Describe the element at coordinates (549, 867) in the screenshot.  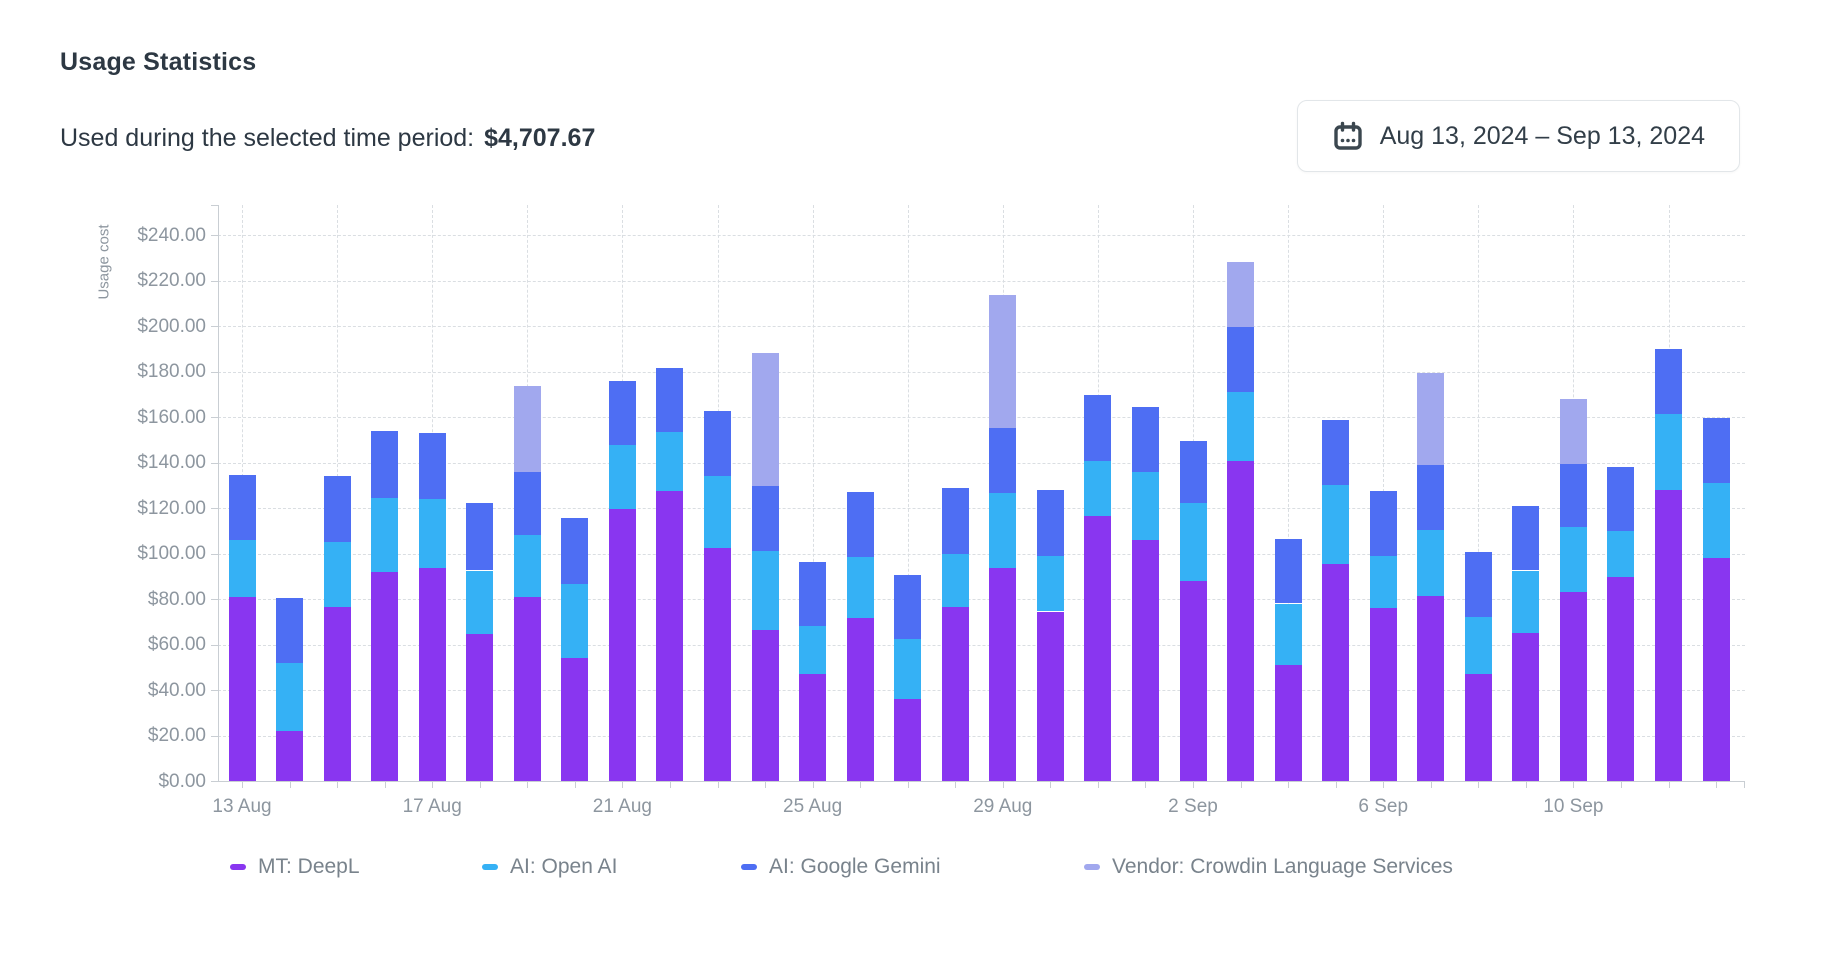
I see `legend-item-ai-open-ai: AI: Open AI` at that location.